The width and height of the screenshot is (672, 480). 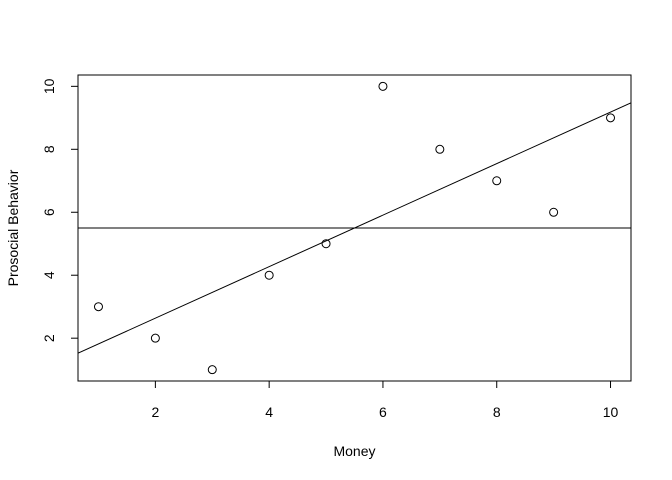 I want to click on y-axis-label: Prosocial Behavior, so click(x=13, y=227).